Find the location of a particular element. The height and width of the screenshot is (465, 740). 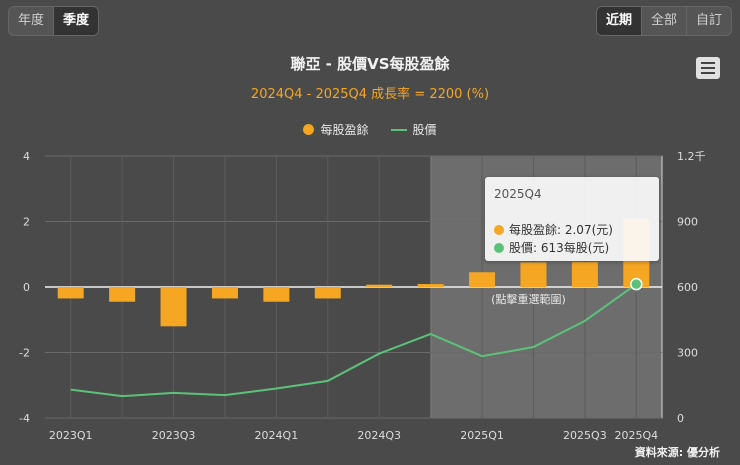

highlight-hint: (點擊重選範圍) is located at coordinates (528, 299).